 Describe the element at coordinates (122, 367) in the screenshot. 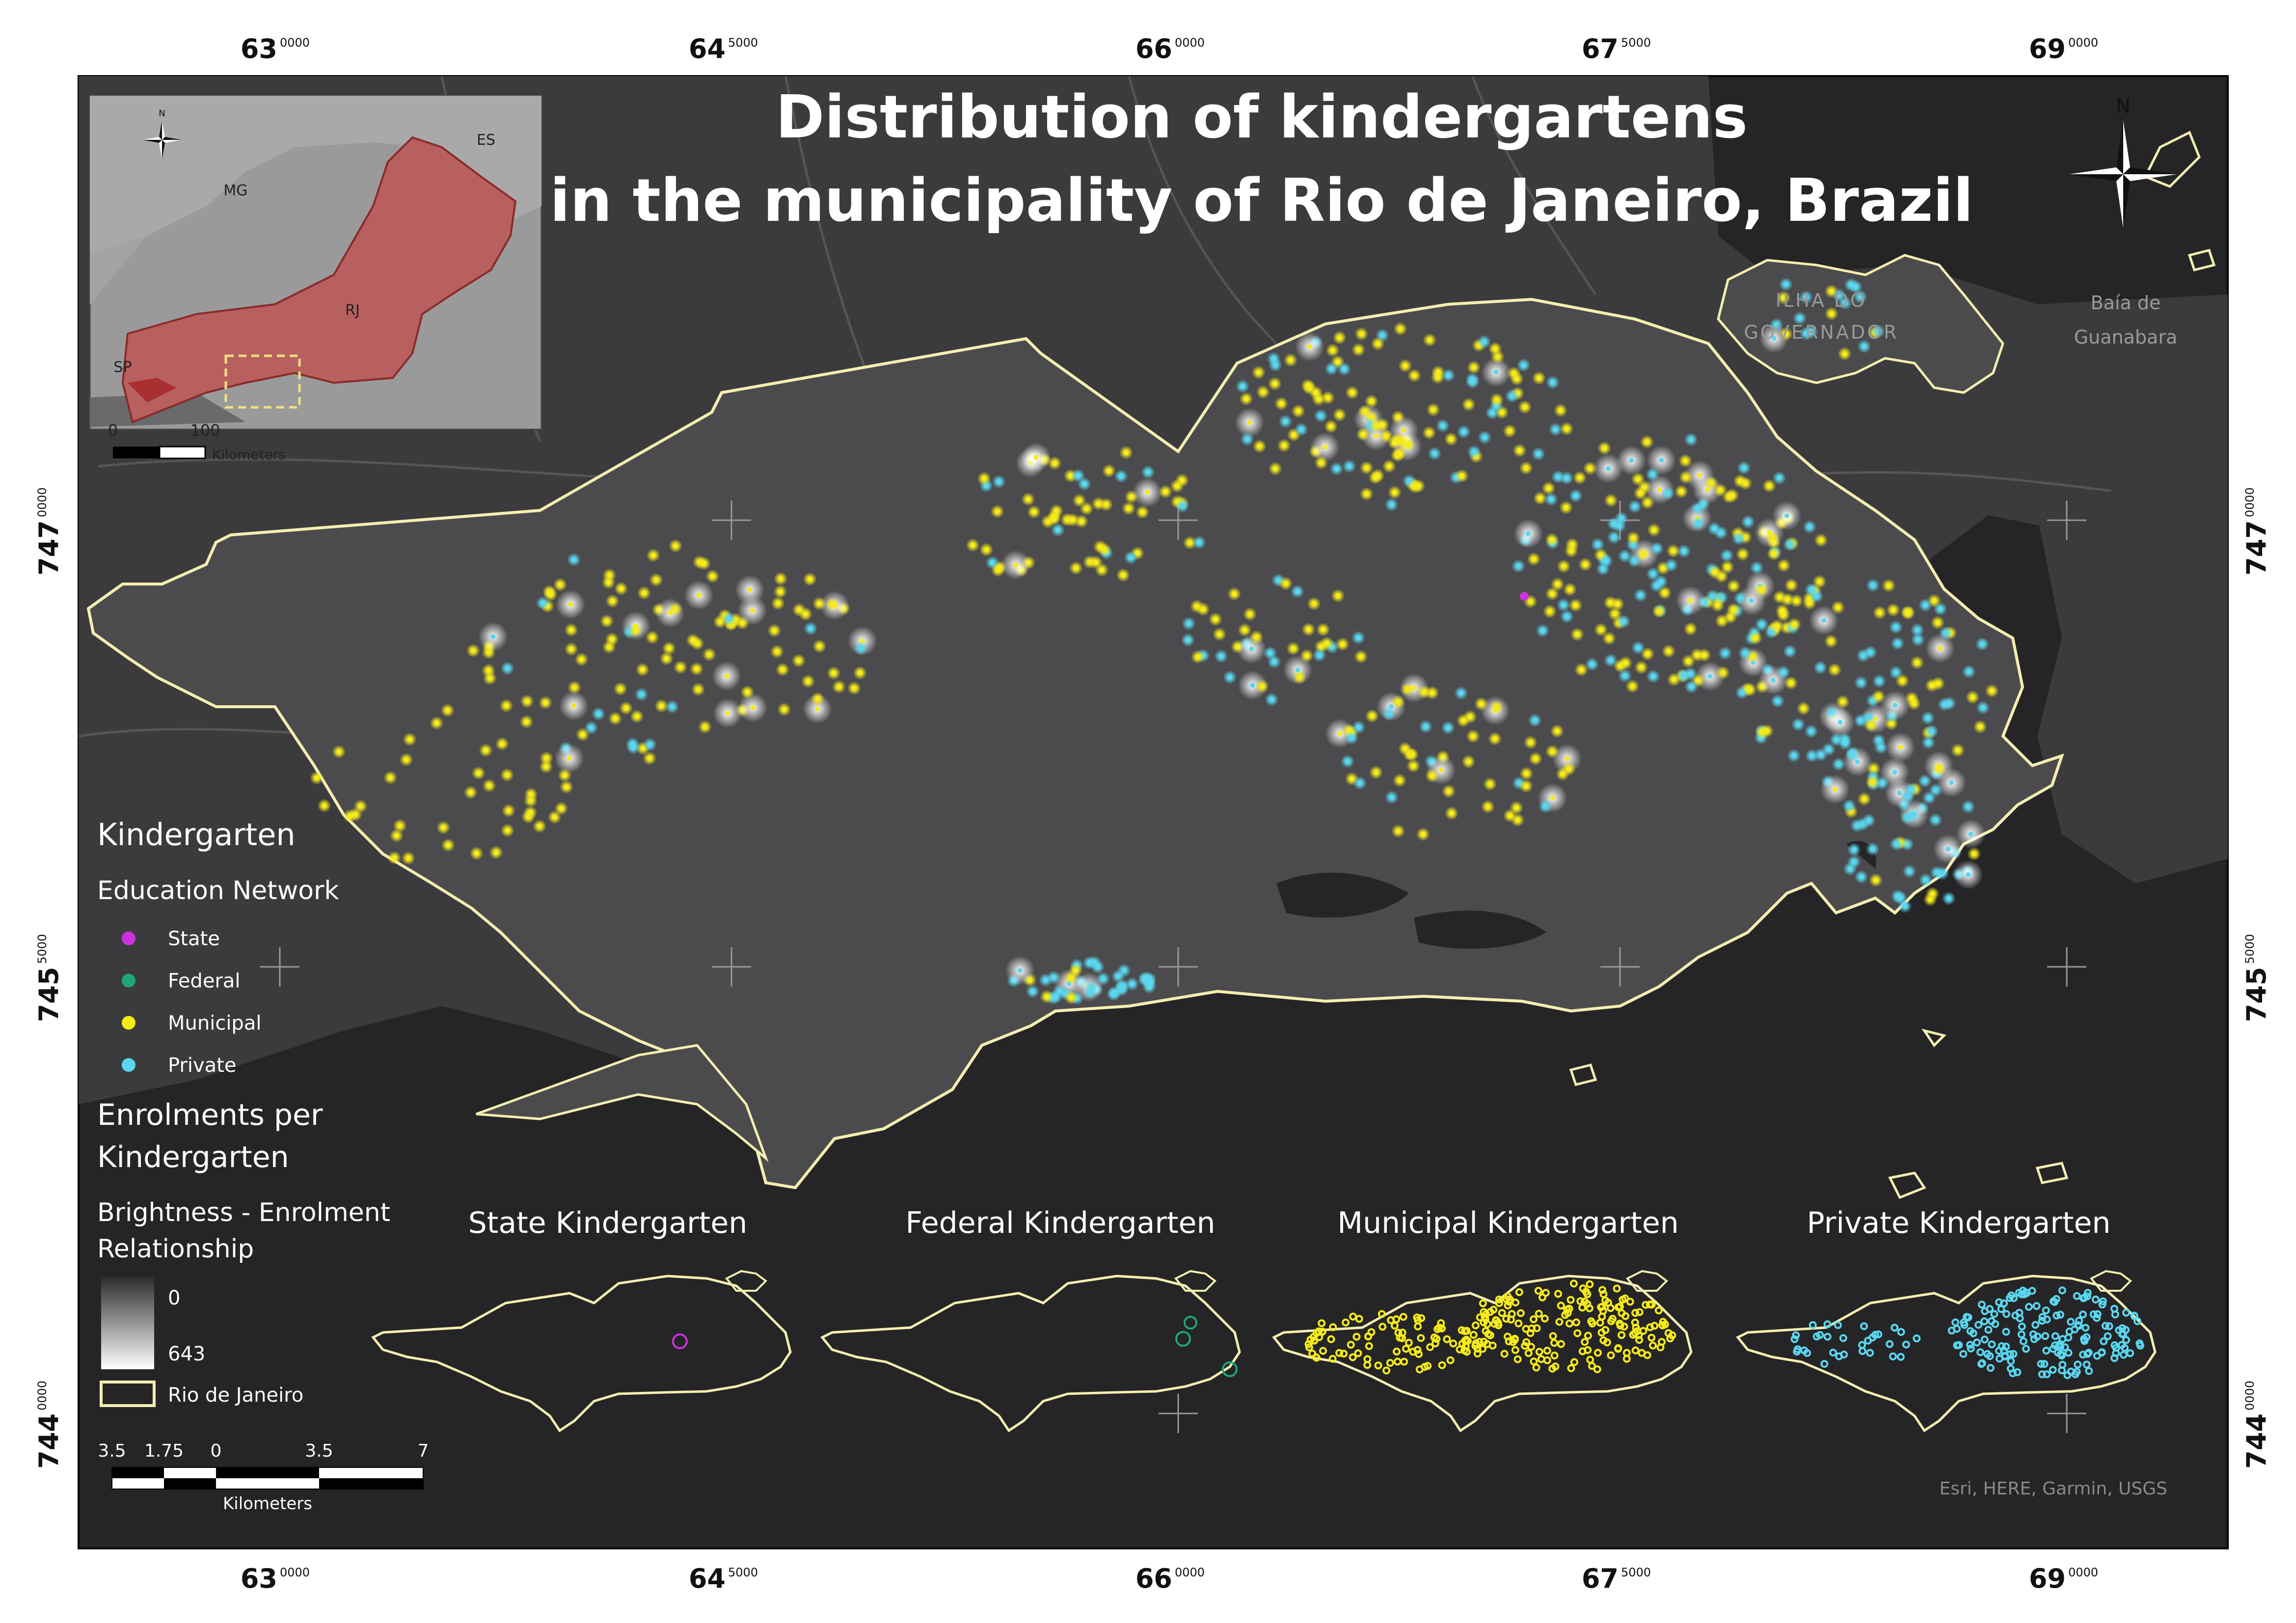

I see `inset-label-sp: SP` at that location.